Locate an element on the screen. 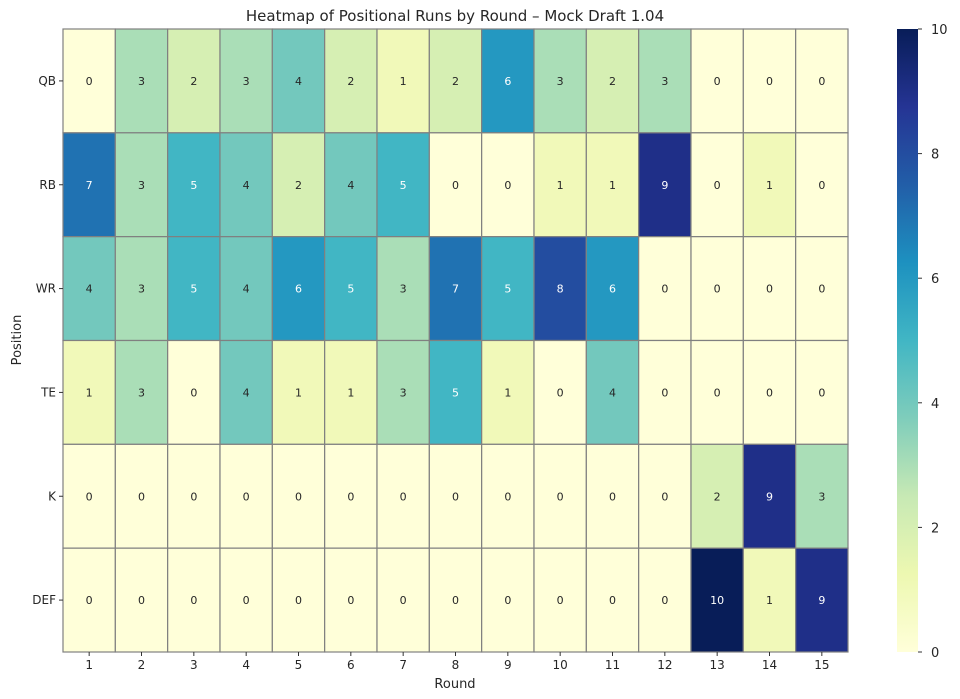 This screenshot has width=960, height=699. cell-label: 9 is located at coordinates (769, 496).